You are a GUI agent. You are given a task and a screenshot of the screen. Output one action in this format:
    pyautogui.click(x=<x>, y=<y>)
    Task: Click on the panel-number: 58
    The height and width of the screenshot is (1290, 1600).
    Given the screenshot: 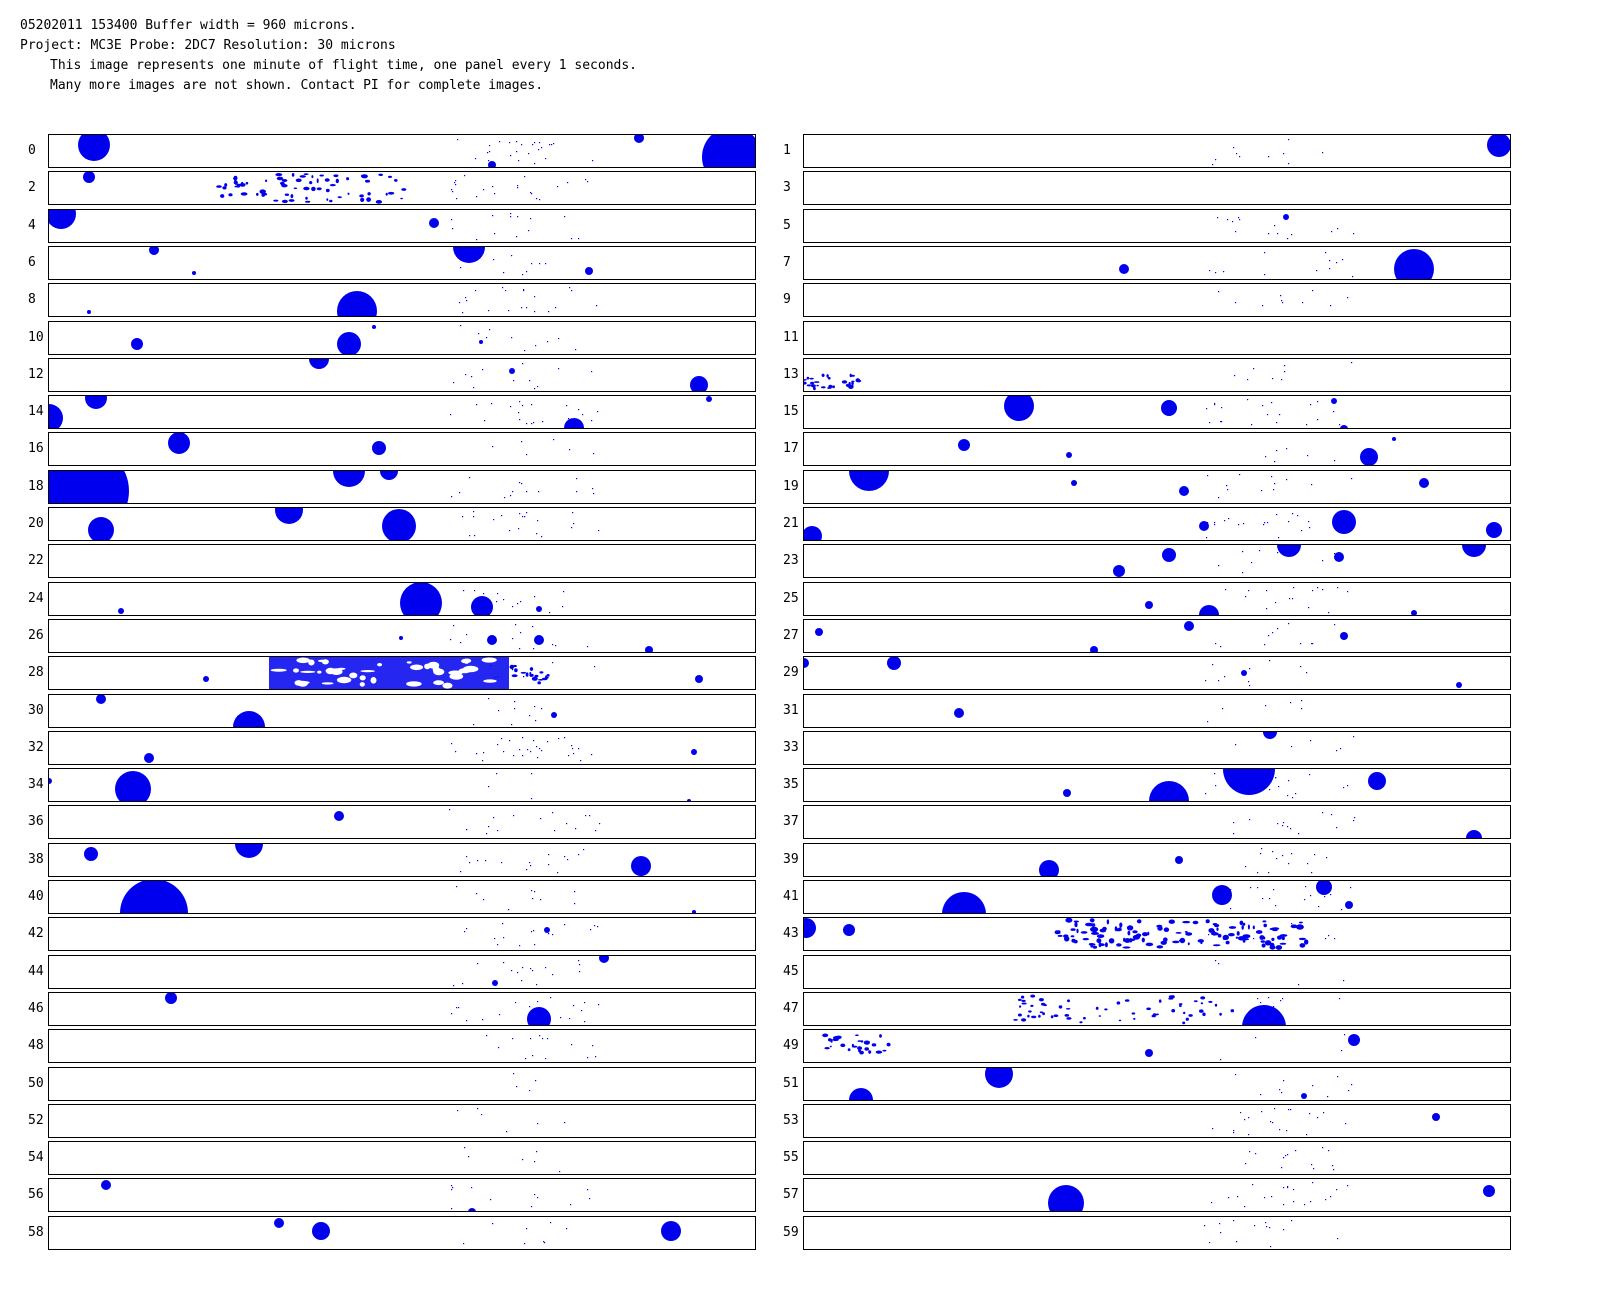 What is the action you would take?
    pyautogui.click(x=36, y=1232)
    